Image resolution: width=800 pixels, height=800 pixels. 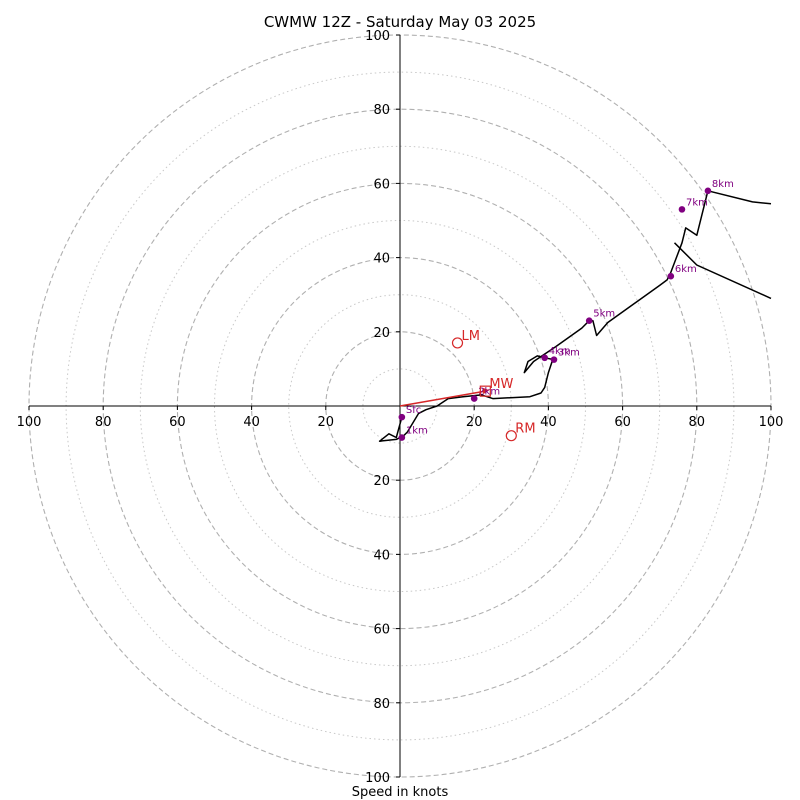 I want to click on height-marker-6km, so click(x=671, y=276).